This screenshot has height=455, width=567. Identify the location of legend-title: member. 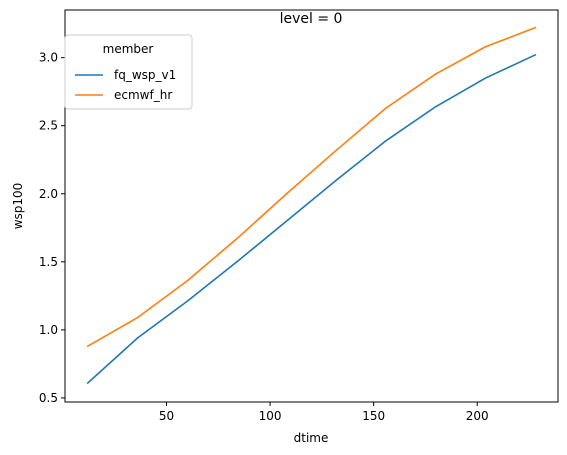
(128, 49).